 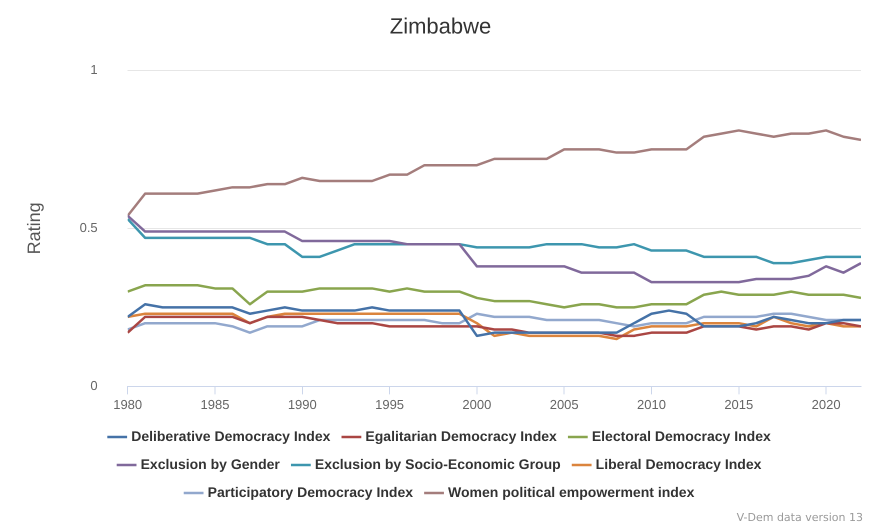 I want to click on x-tick-label: 1980, so click(x=127, y=404).